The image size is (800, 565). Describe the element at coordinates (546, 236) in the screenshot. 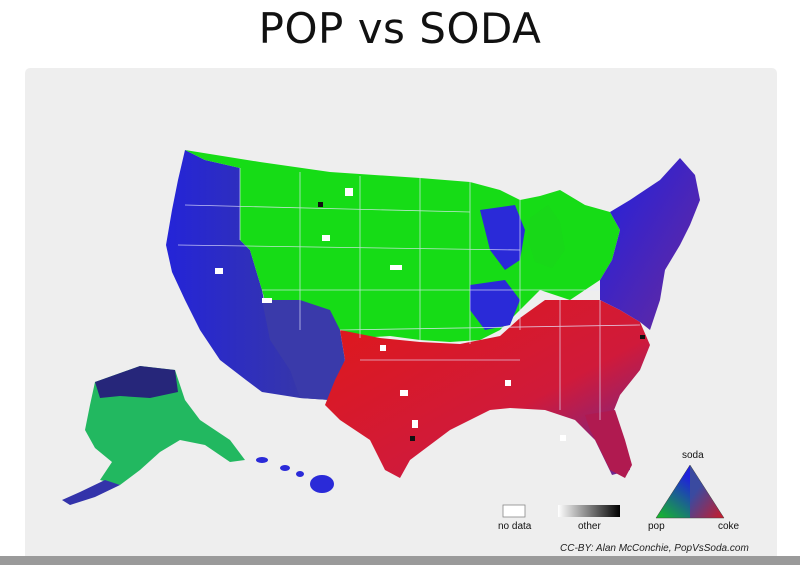

I see `region-michigan` at that location.